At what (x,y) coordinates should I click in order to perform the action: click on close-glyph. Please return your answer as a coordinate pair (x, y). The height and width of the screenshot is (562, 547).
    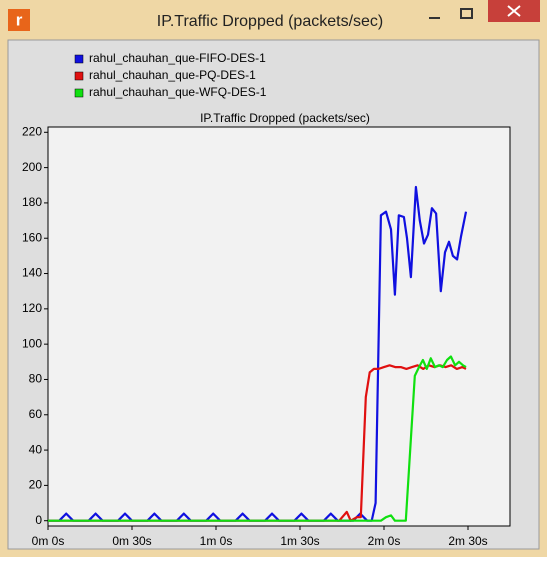
    Looking at the image, I should click on (514, 11).